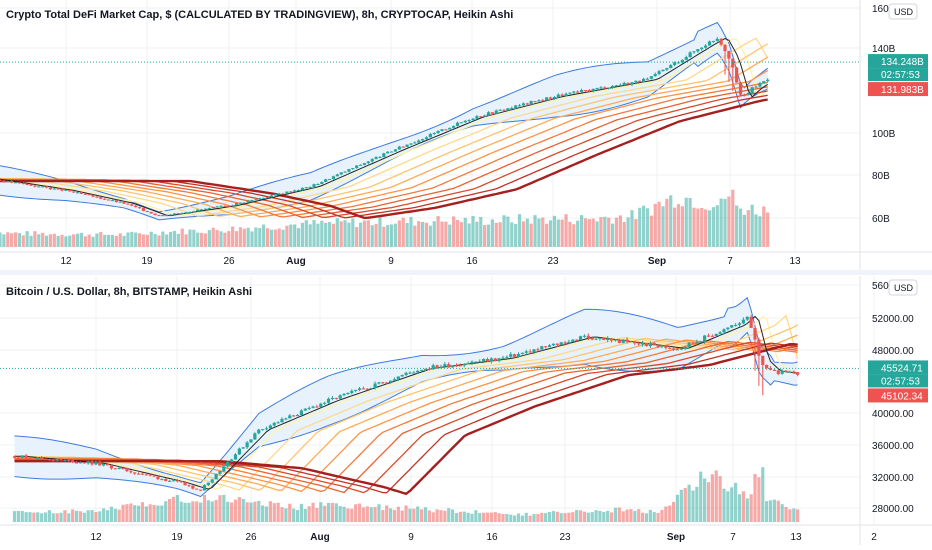  What do you see at coordinates (466, 272) in the screenshot?
I see `panel-divider` at bounding box center [466, 272].